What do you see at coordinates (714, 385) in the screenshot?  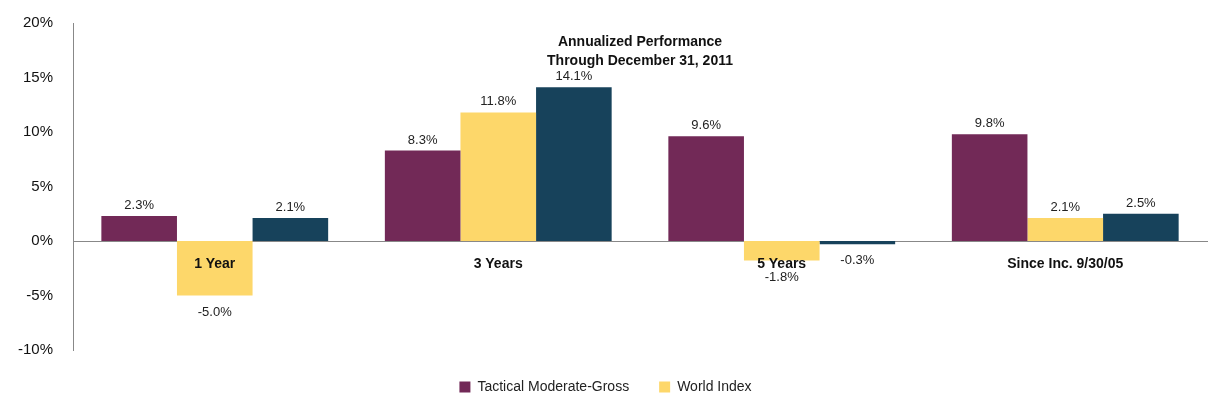 I see `legend-label: World Index` at bounding box center [714, 385].